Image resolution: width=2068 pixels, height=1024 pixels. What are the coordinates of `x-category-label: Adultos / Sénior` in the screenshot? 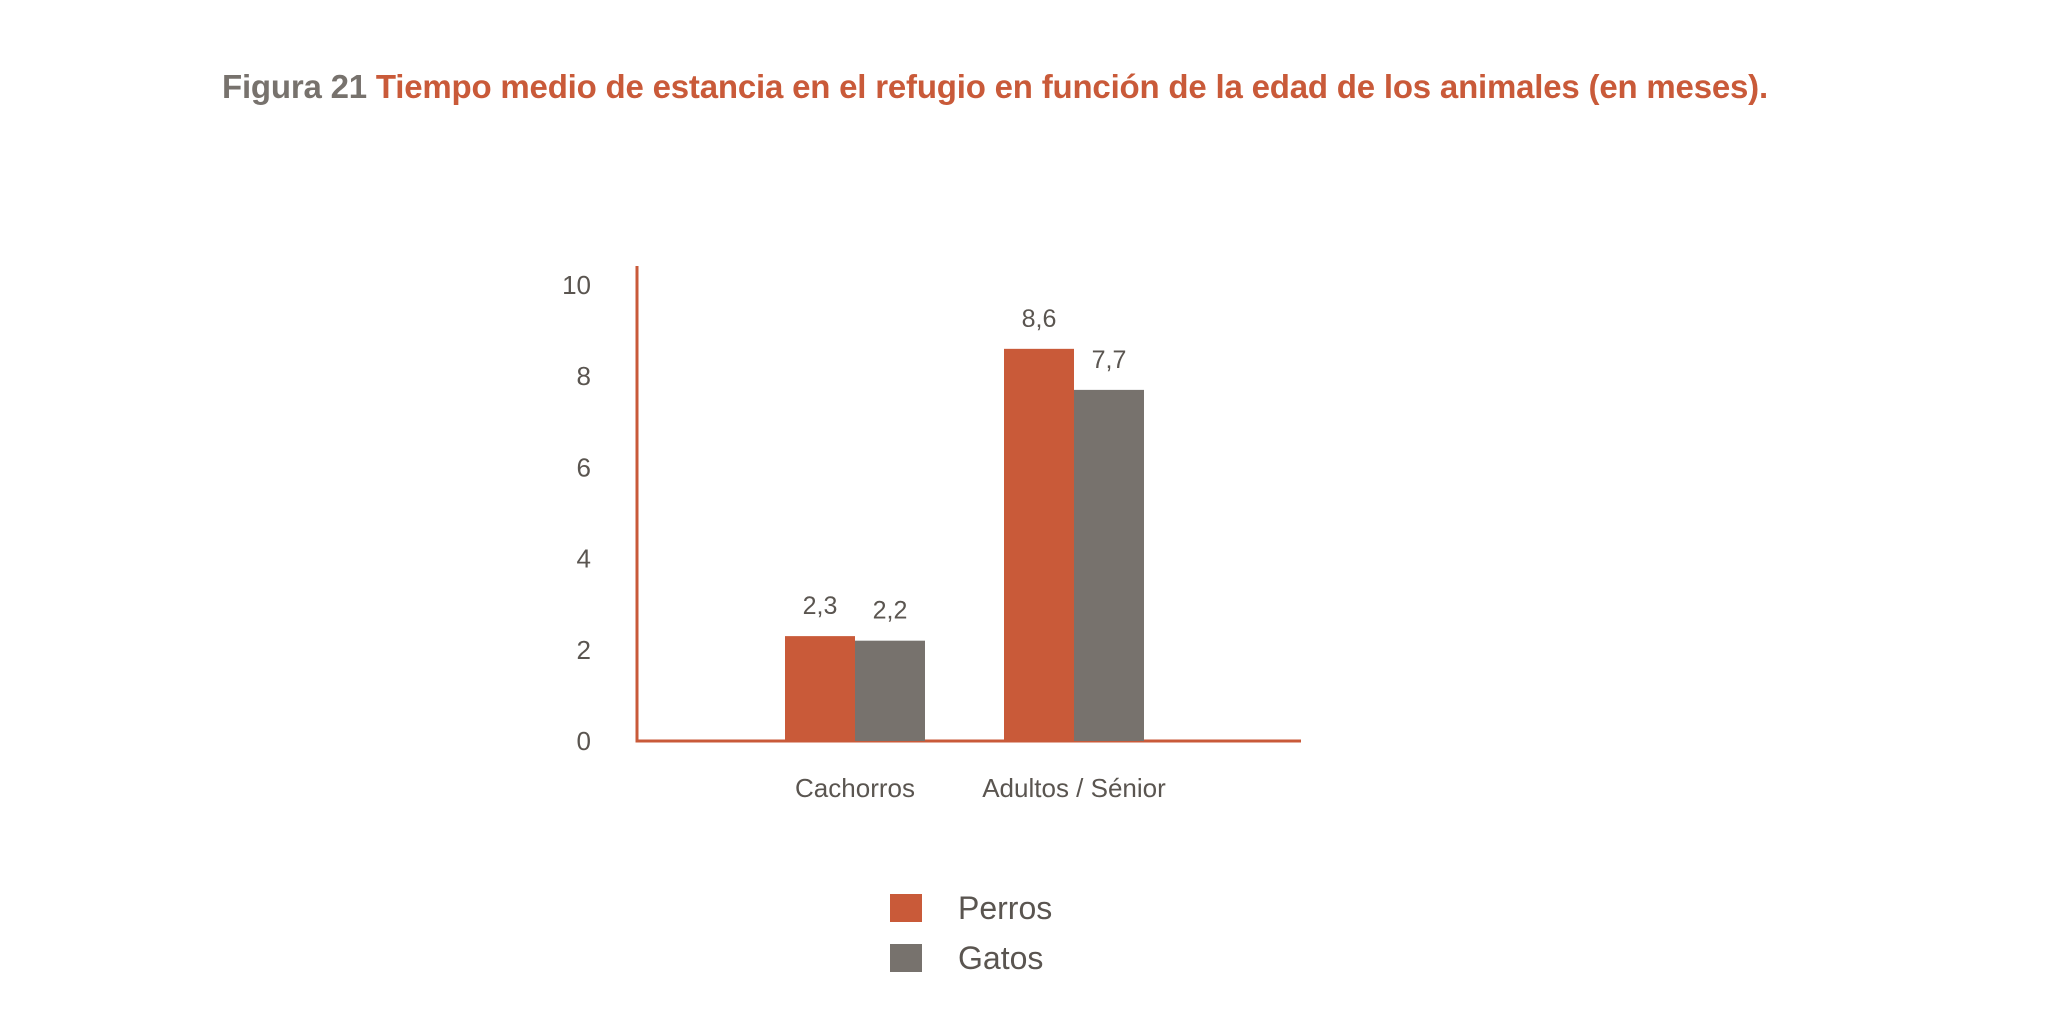 It's located at (1074, 788).